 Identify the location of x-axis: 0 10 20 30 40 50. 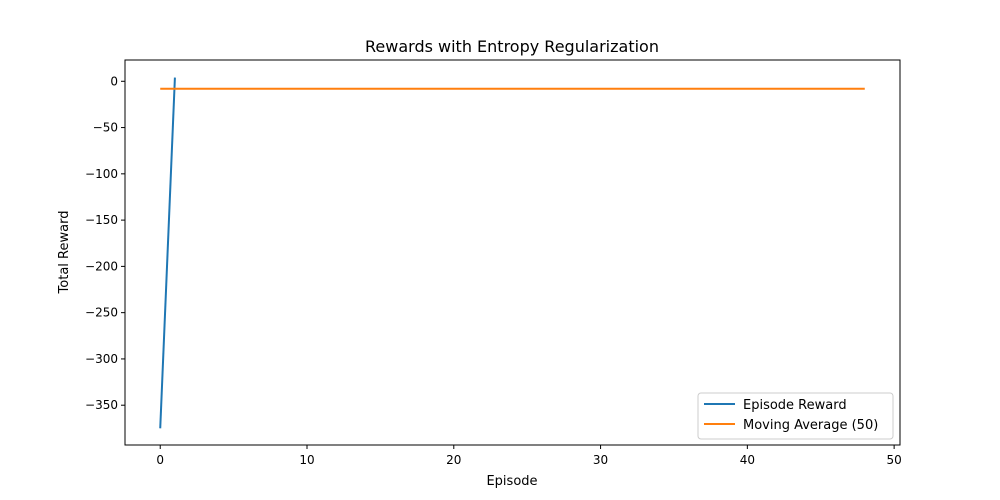
(529, 456).